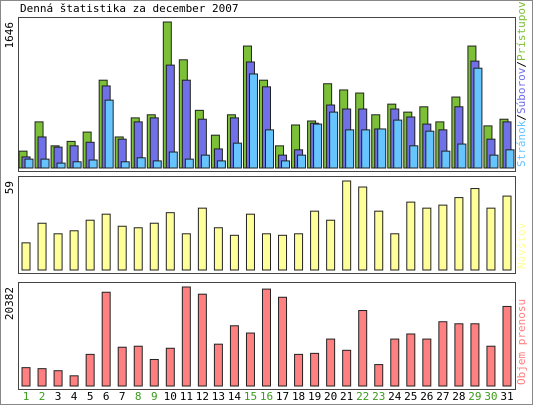 This screenshot has height=405, width=533. I want to click on x-tick-label: 7, so click(122, 396).